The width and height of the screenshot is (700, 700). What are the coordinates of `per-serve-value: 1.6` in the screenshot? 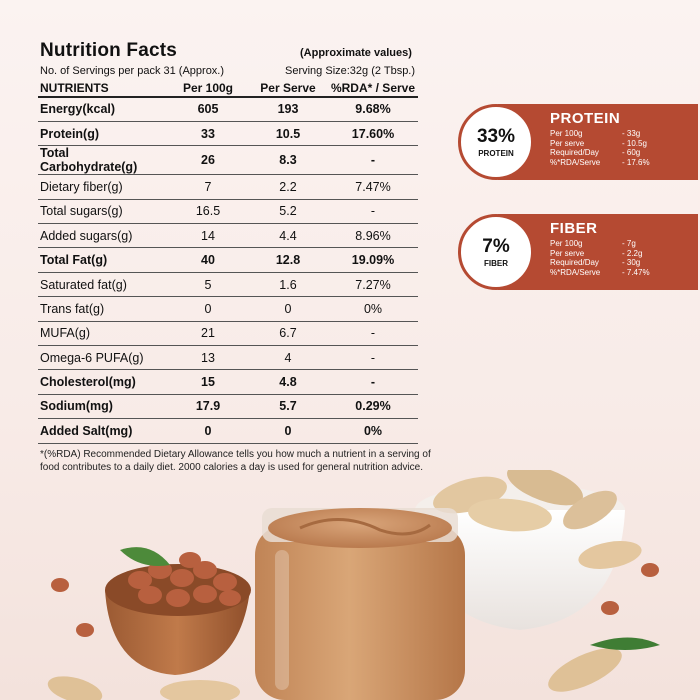 It's located at (288, 285).